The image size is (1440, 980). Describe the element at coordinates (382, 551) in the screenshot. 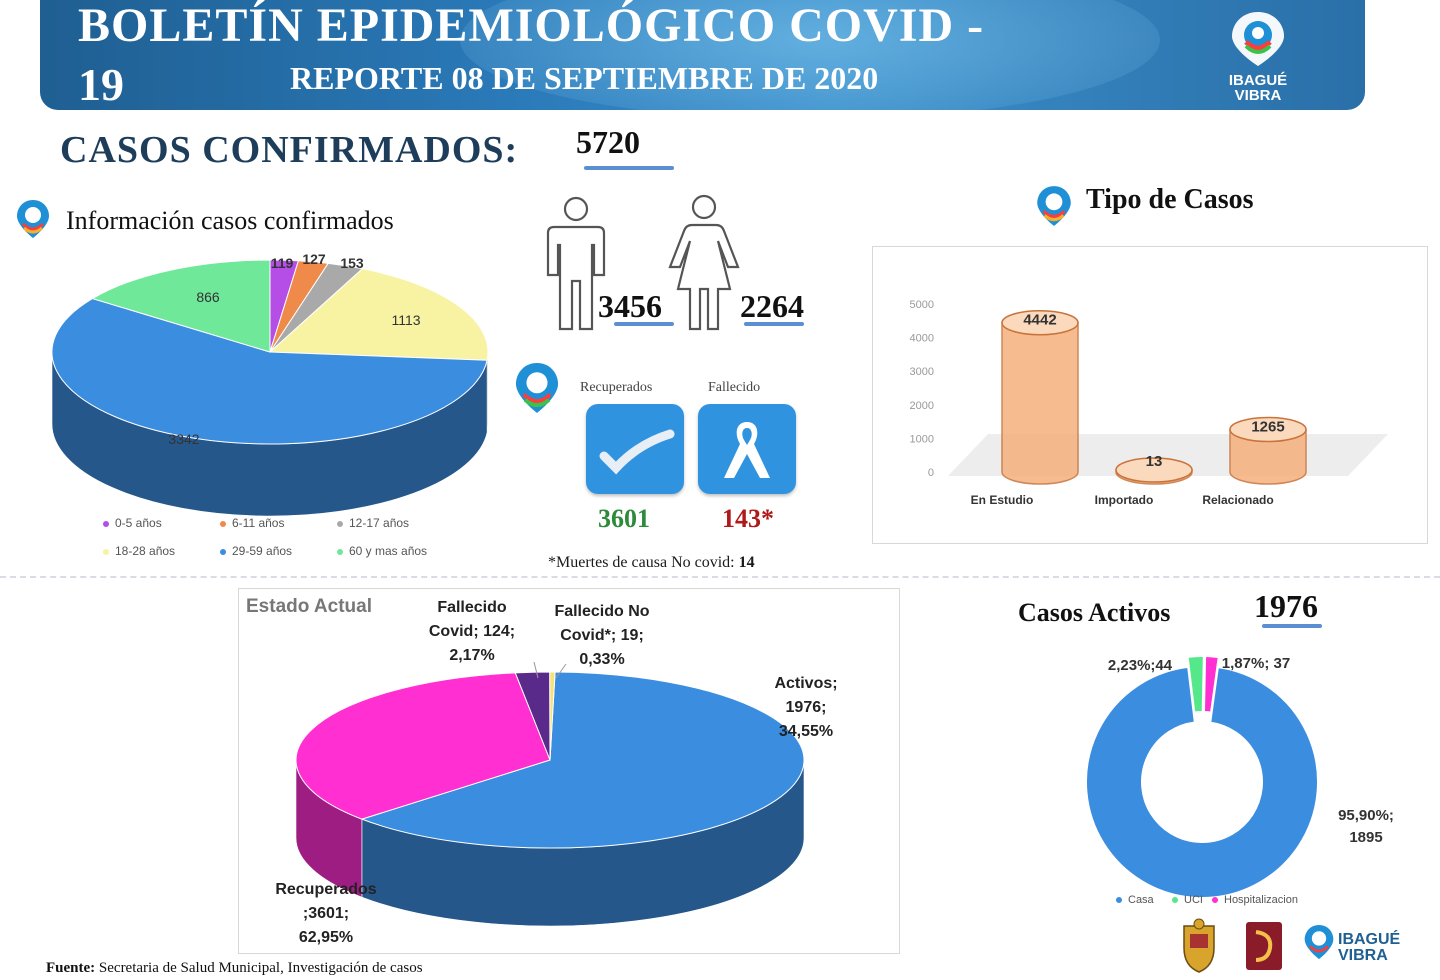

I see `age-legend-5: 60 y mas años` at that location.